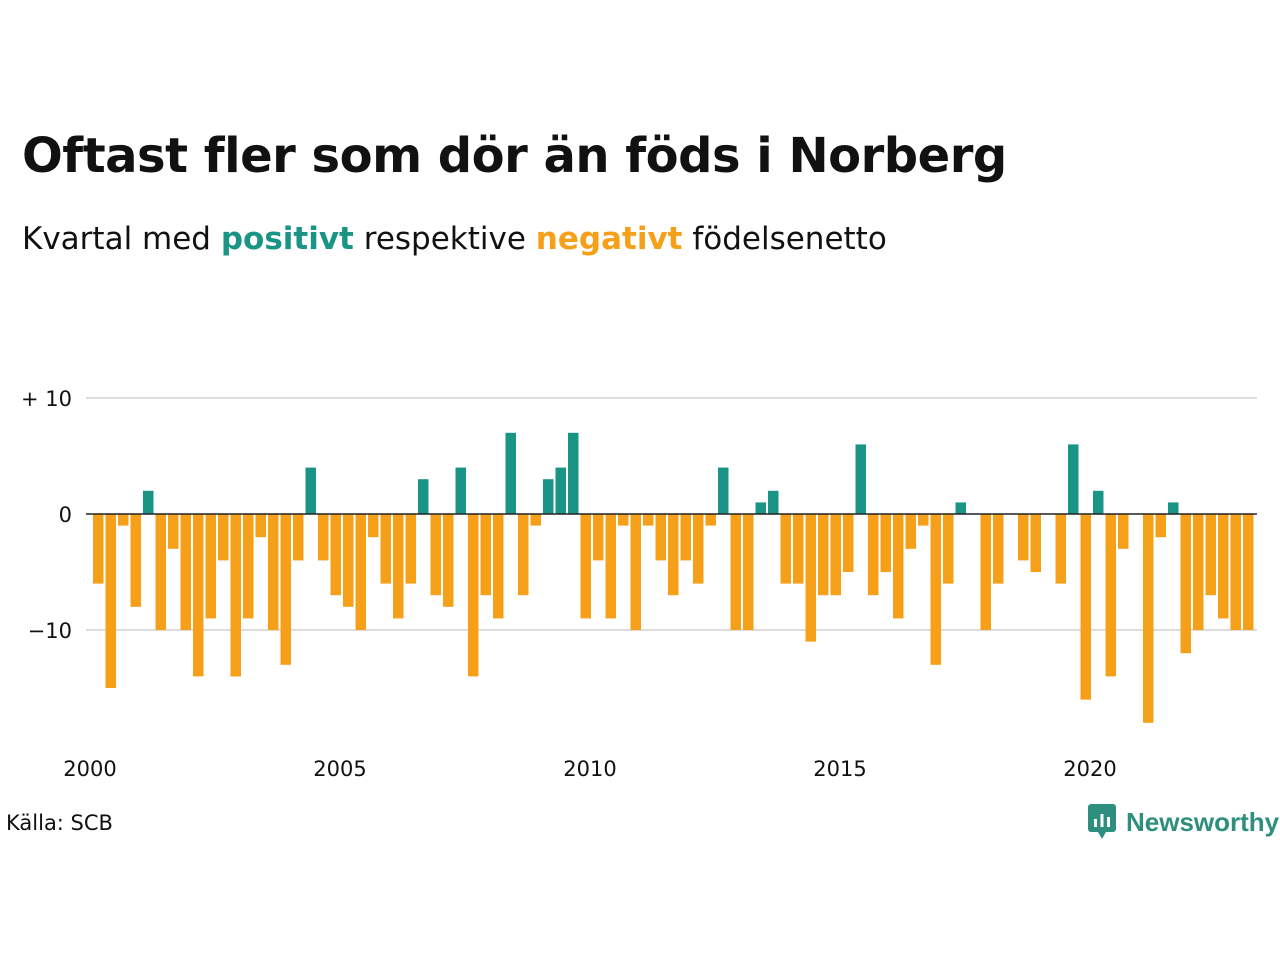 The width and height of the screenshot is (1280, 960). I want to click on y-tick-label: −10, so click(50, 631).